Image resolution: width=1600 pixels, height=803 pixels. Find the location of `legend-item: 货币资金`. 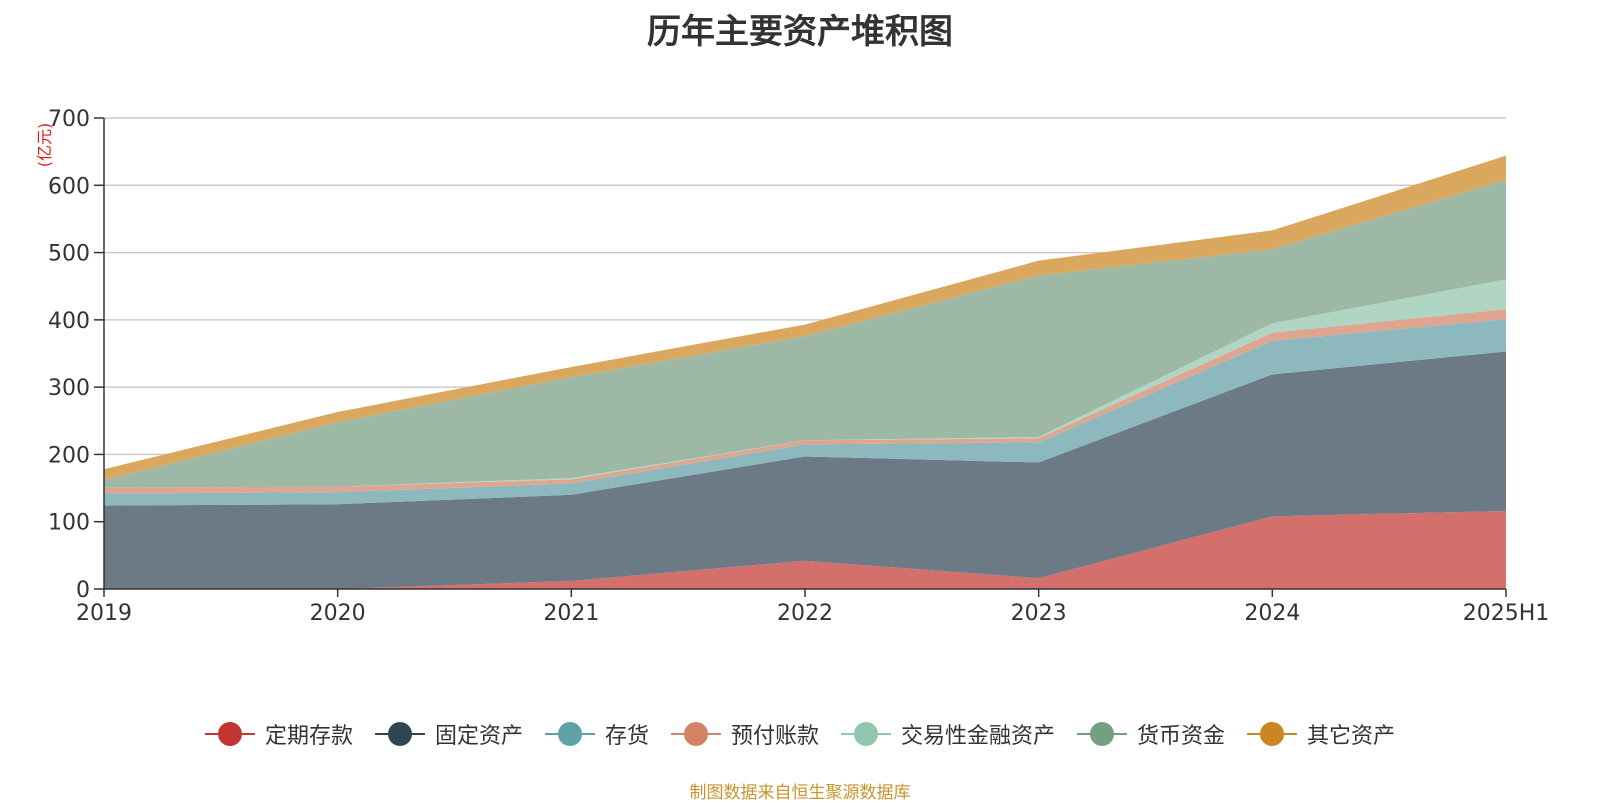

legend-item: 货币资金 is located at coordinates (1151, 734).